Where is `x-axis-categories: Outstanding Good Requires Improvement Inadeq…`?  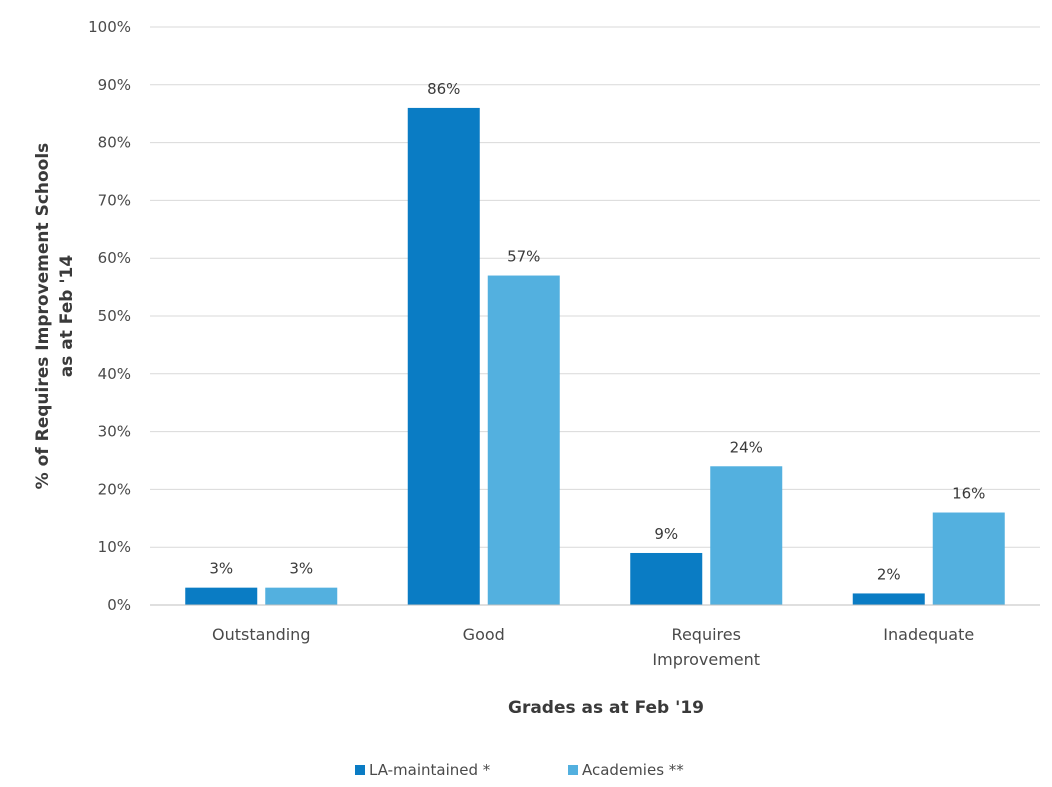 x-axis-categories: Outstanding Good Requires Improvement Inadeq… is located at coordinates (593, 647).